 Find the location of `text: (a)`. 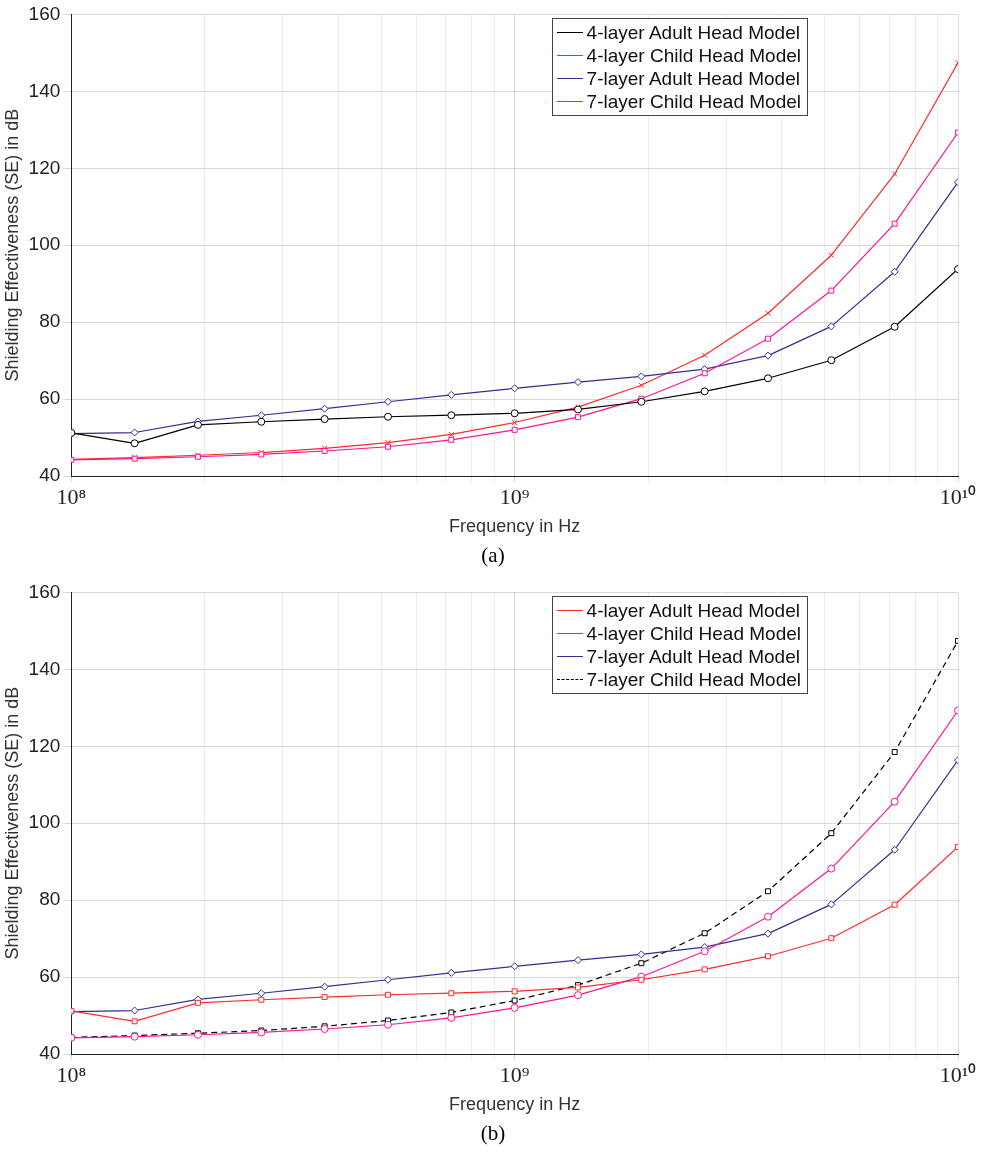

text: (a) is located at coordinates (493, 555).